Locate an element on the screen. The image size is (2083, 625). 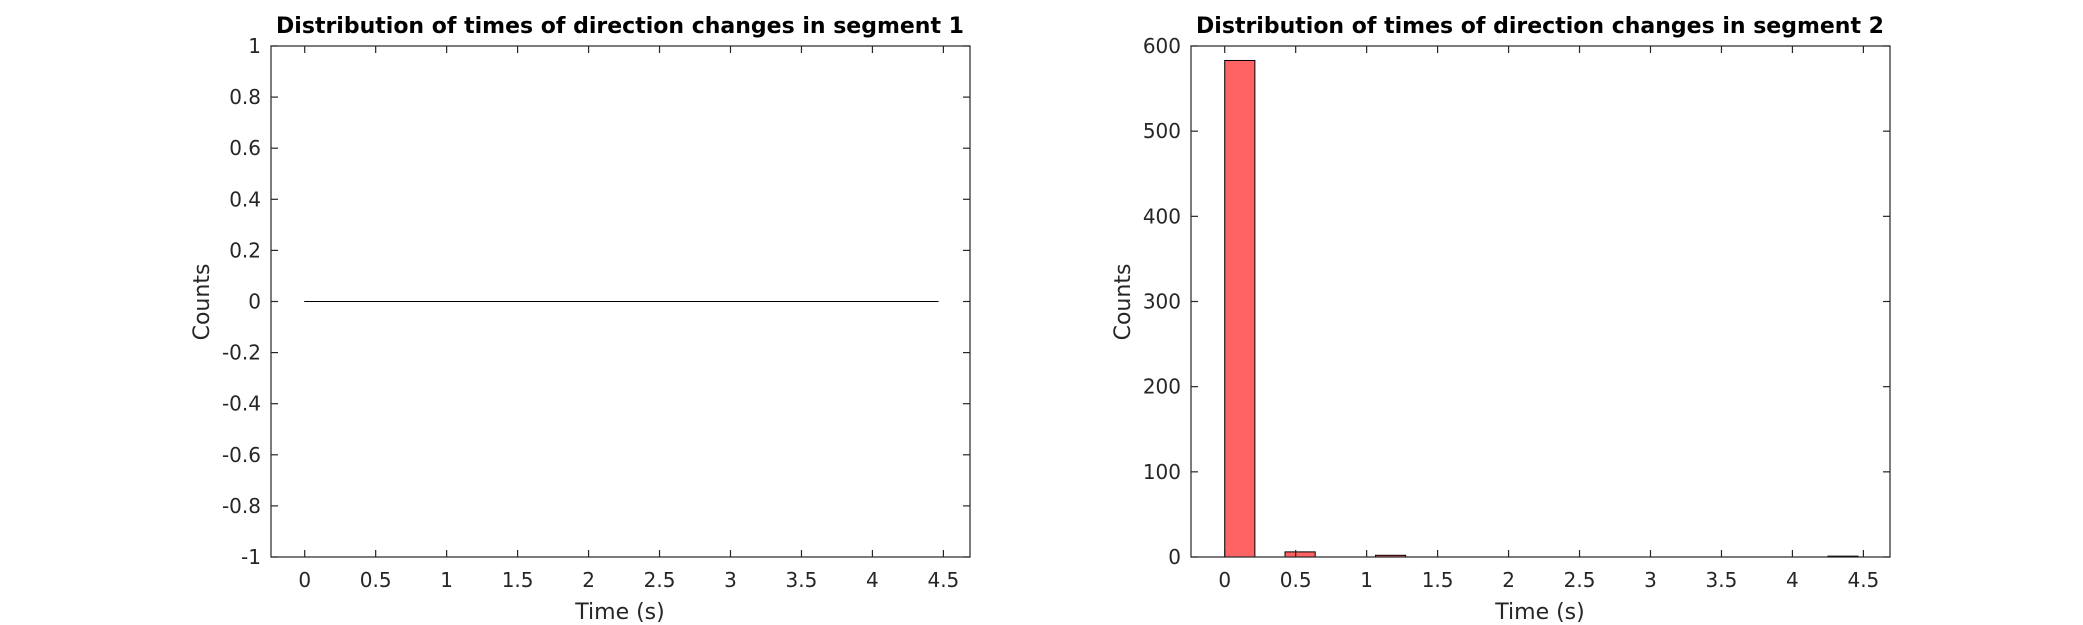
y-tick-label: -0.4 is located at coordinates (241, 404).